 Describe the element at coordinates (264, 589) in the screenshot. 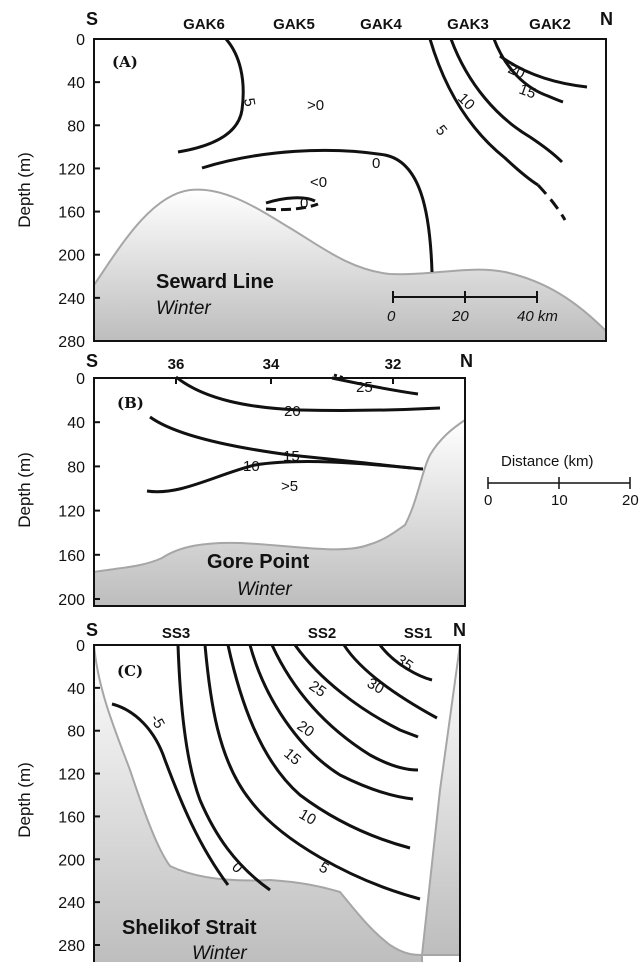

I see `panel-b-season: Winter` at that location.